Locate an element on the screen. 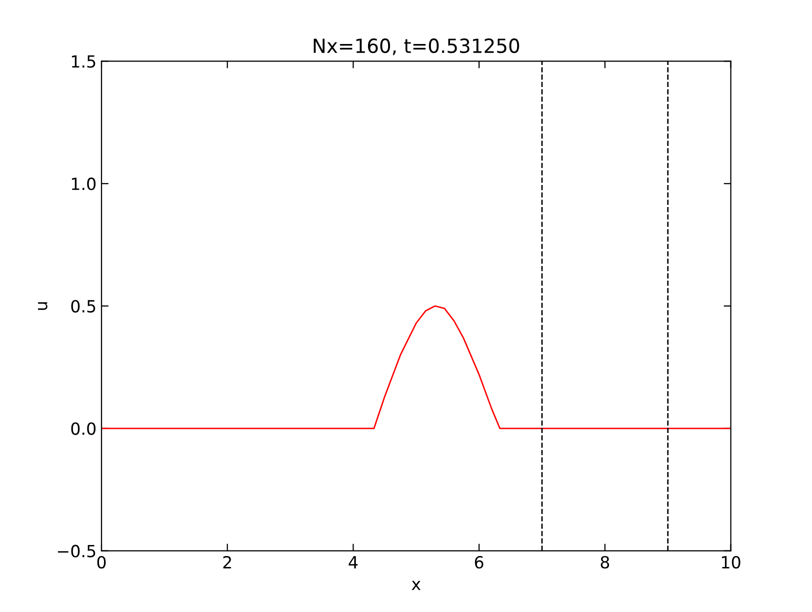  x-axis-title: x is located at coordinates (416, 585).